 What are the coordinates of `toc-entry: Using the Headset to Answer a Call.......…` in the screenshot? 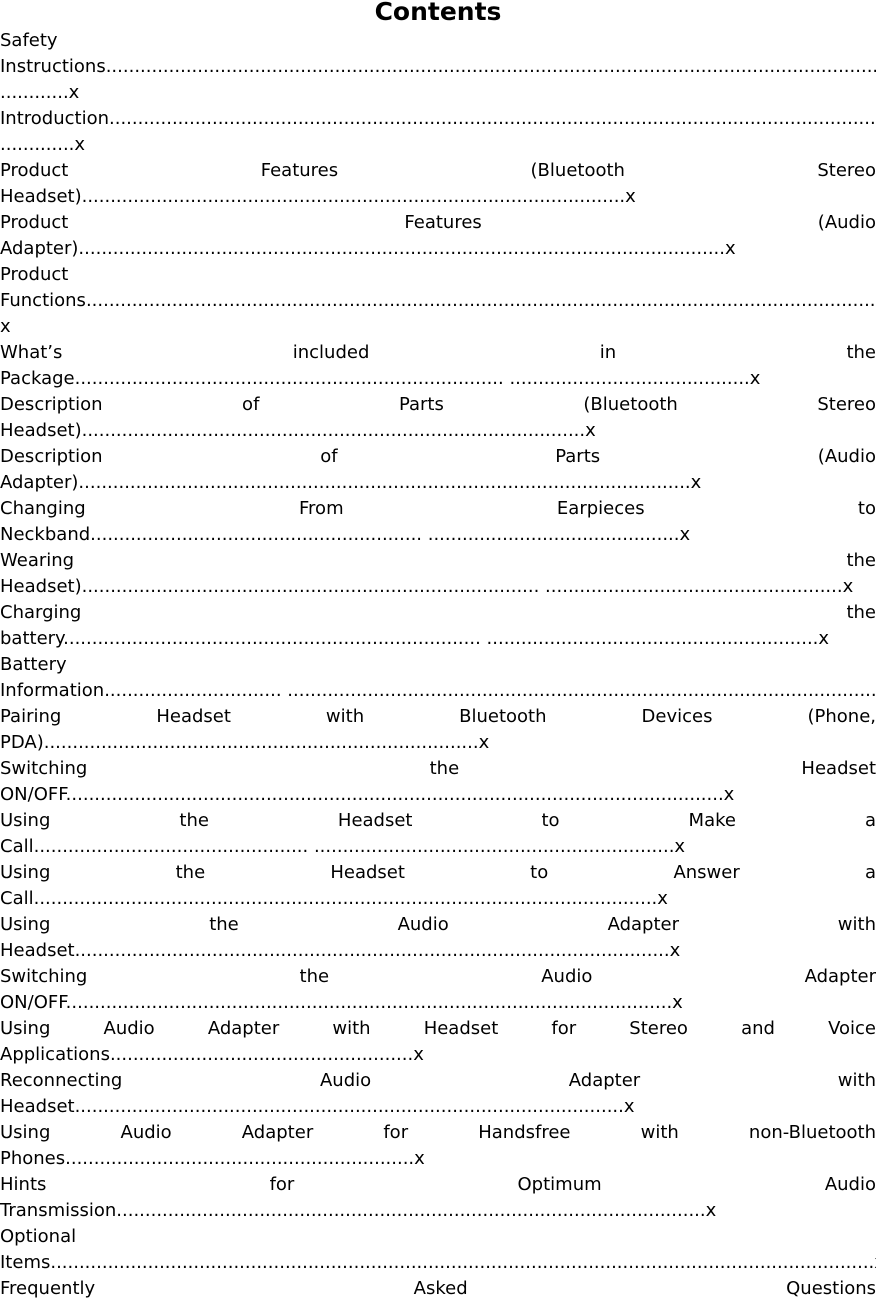 It's located at (438, 884).